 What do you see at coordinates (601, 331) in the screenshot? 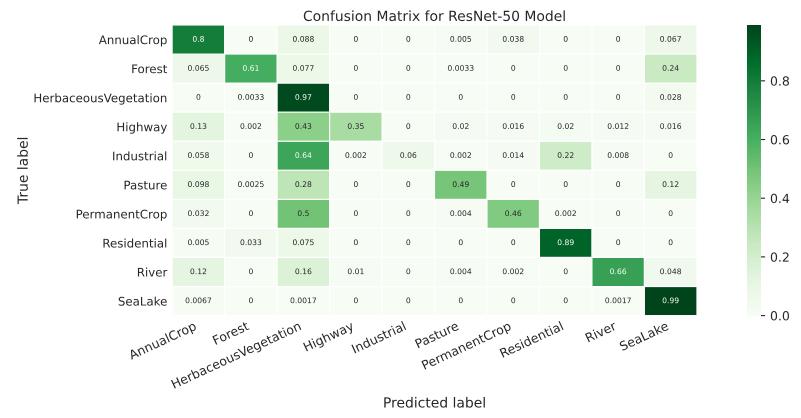
I see `x-tick-label: River` at bounding box center [601, 331].